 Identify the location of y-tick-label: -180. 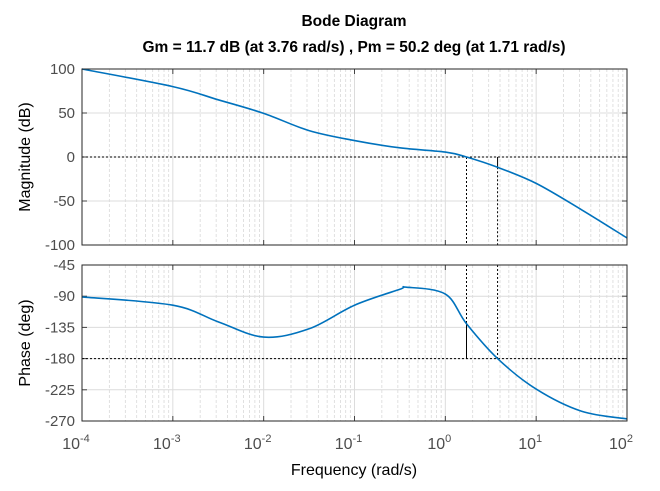
(60, 359).